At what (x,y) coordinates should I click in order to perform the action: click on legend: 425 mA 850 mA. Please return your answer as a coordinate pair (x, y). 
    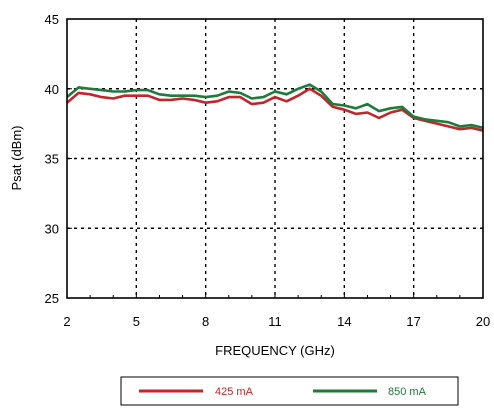
    Looking at the image, I should click on (289, 391).